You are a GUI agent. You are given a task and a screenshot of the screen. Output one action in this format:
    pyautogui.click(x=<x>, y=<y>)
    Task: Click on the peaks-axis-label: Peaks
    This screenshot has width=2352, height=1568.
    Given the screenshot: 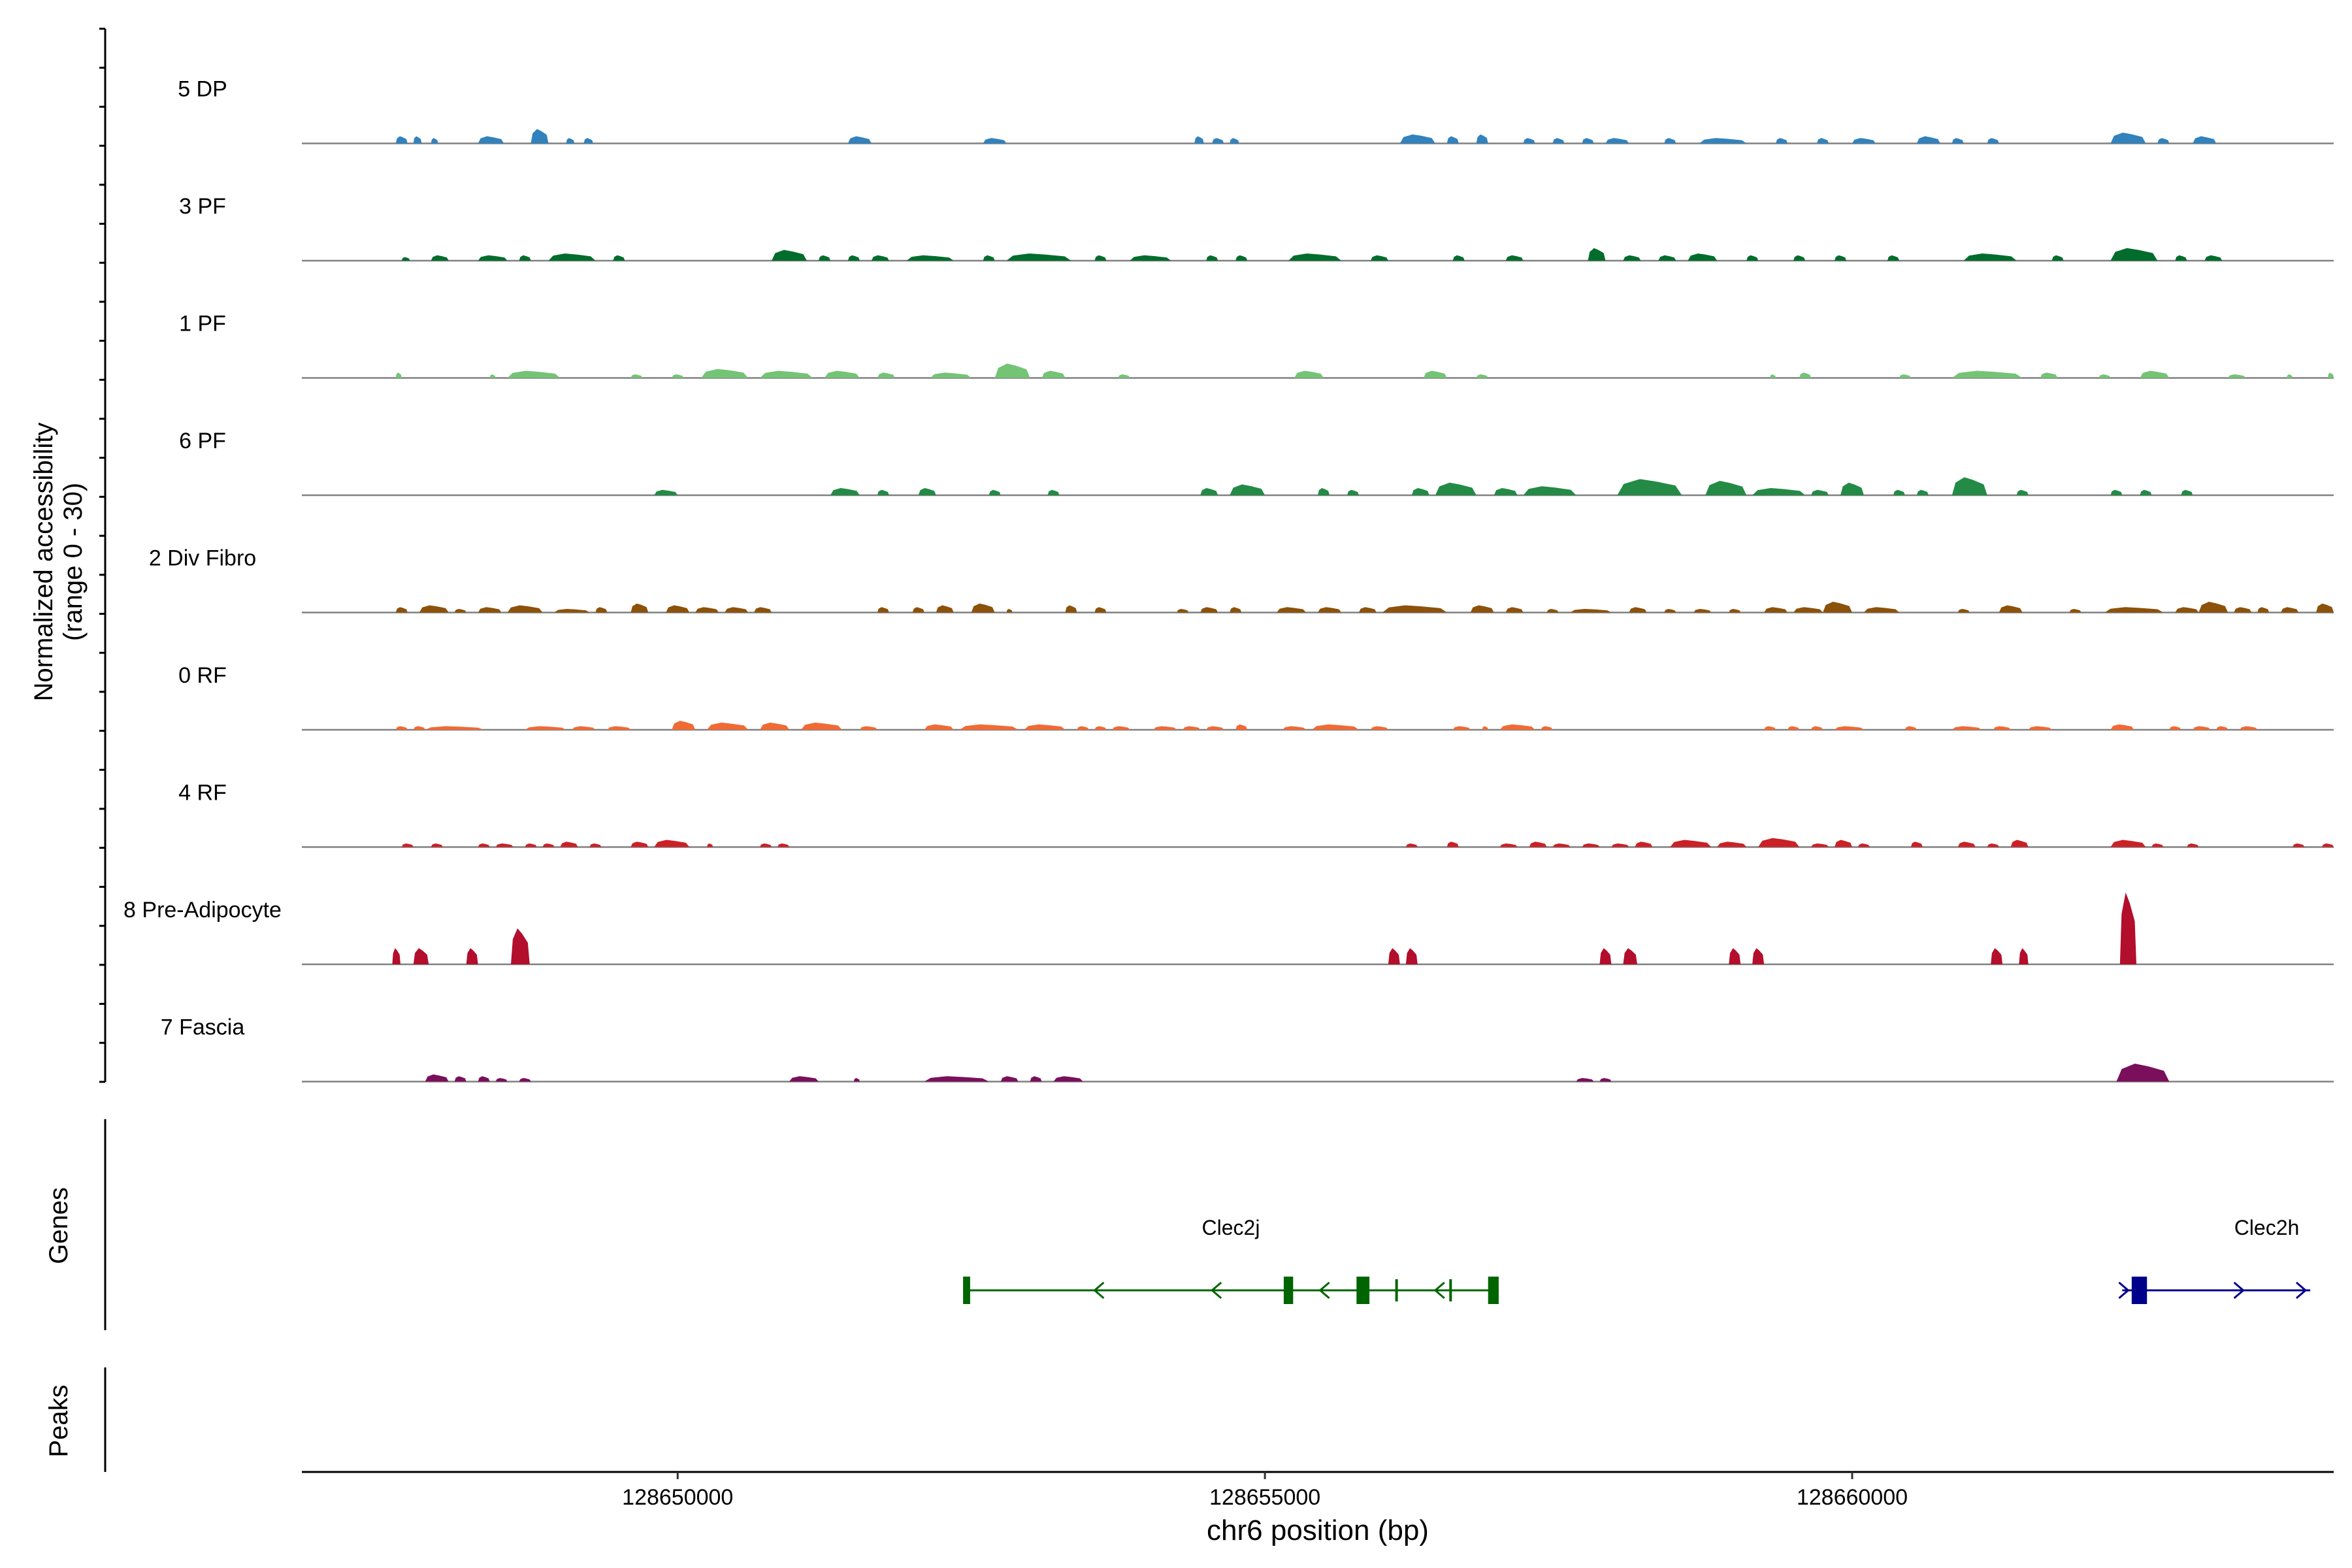 What is the action you would take?
    pyautogui.click(x=58, y=1420)
    